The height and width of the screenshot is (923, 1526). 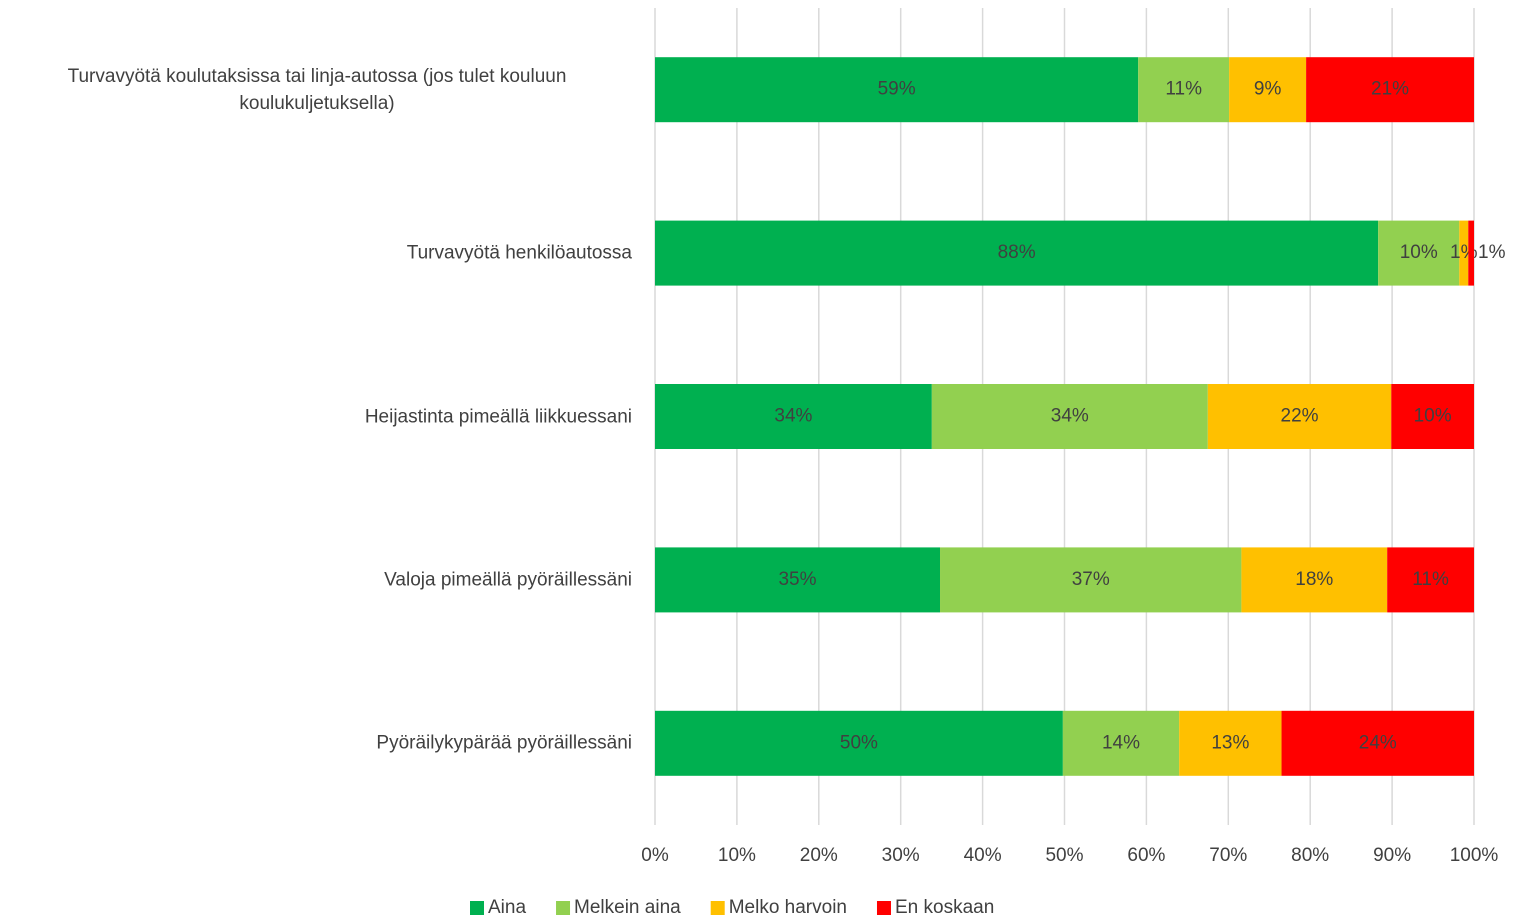 What do you see at coordinates (504, 743) in the screenshot?
I see `category-label: Pyöräilykypärää pyöräillessäni` at bounding box center [504, 743].